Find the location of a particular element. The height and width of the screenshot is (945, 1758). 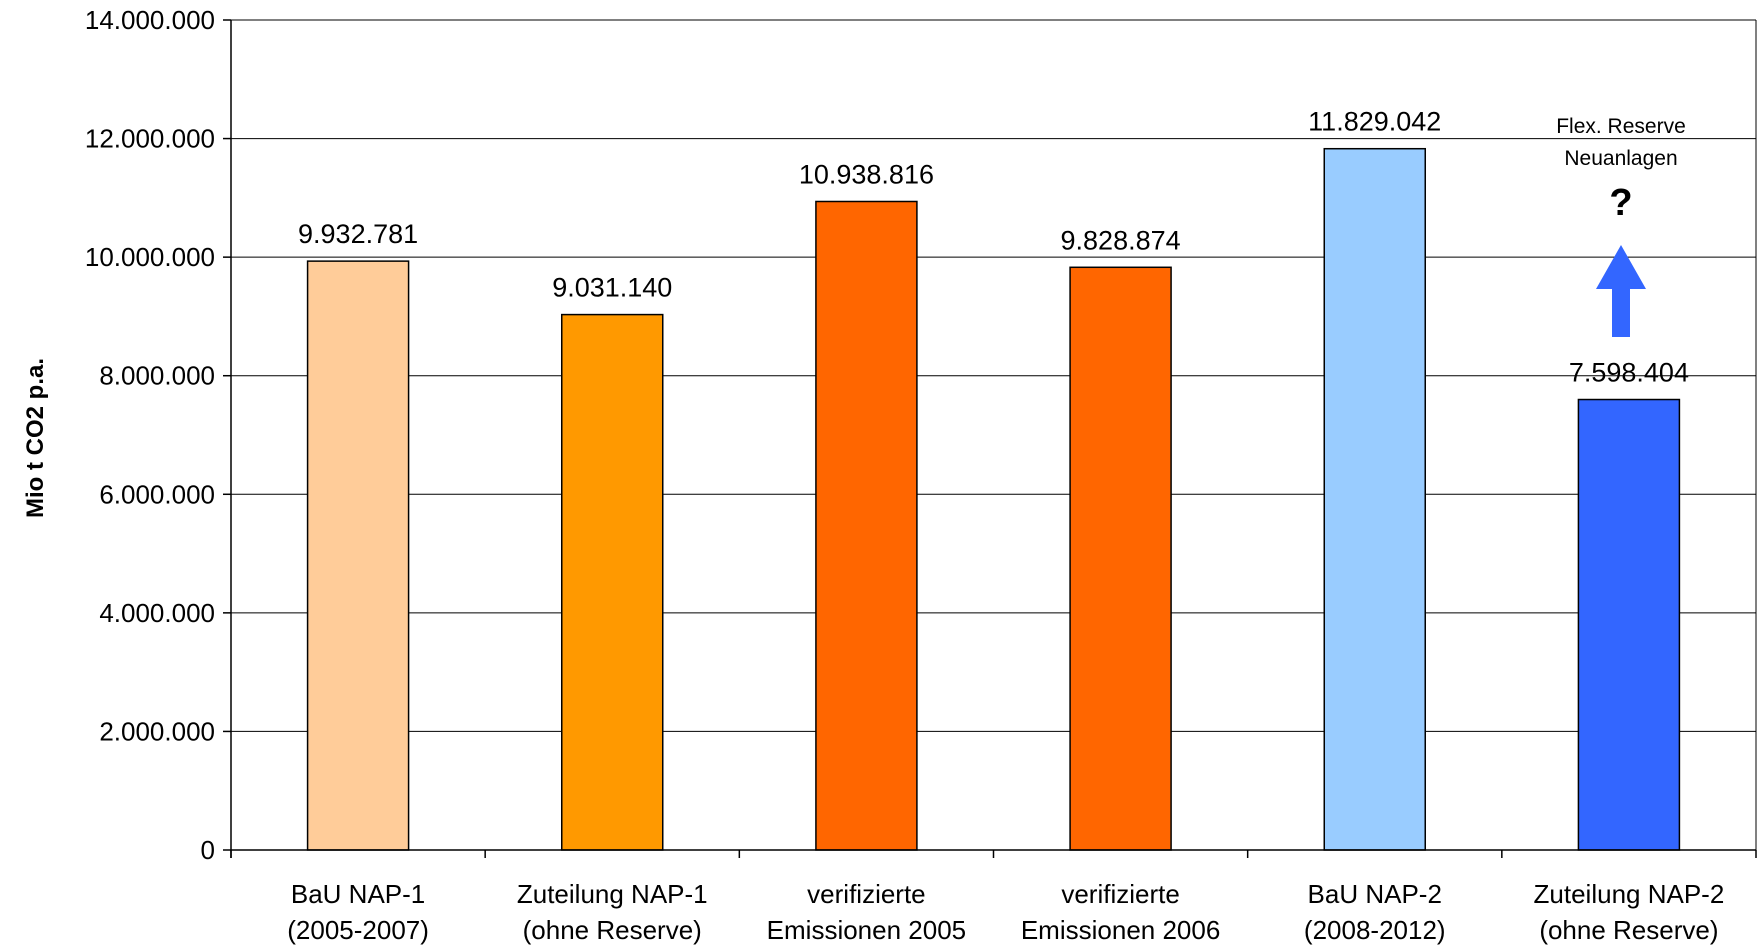

data-label: 11.829.042 is located at coordinates (1374, 122).